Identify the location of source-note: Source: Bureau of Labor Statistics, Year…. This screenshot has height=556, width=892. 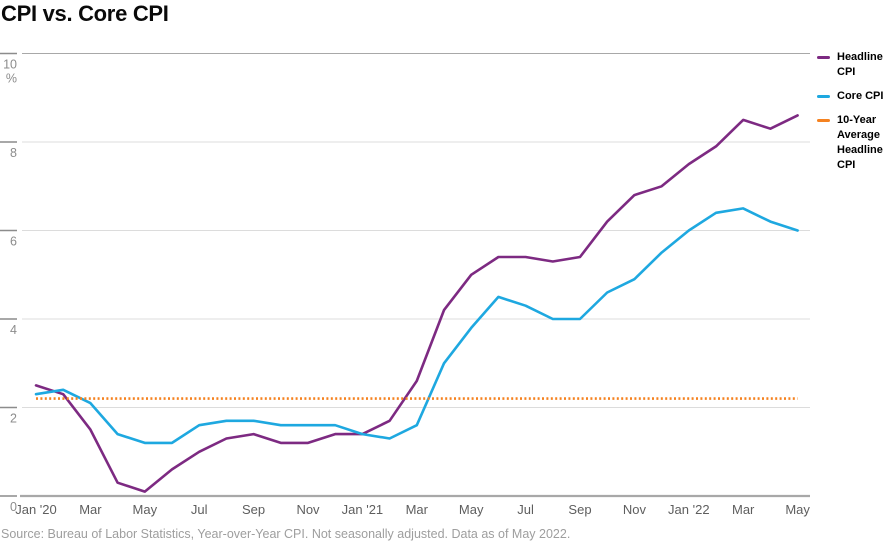
(286, 534).